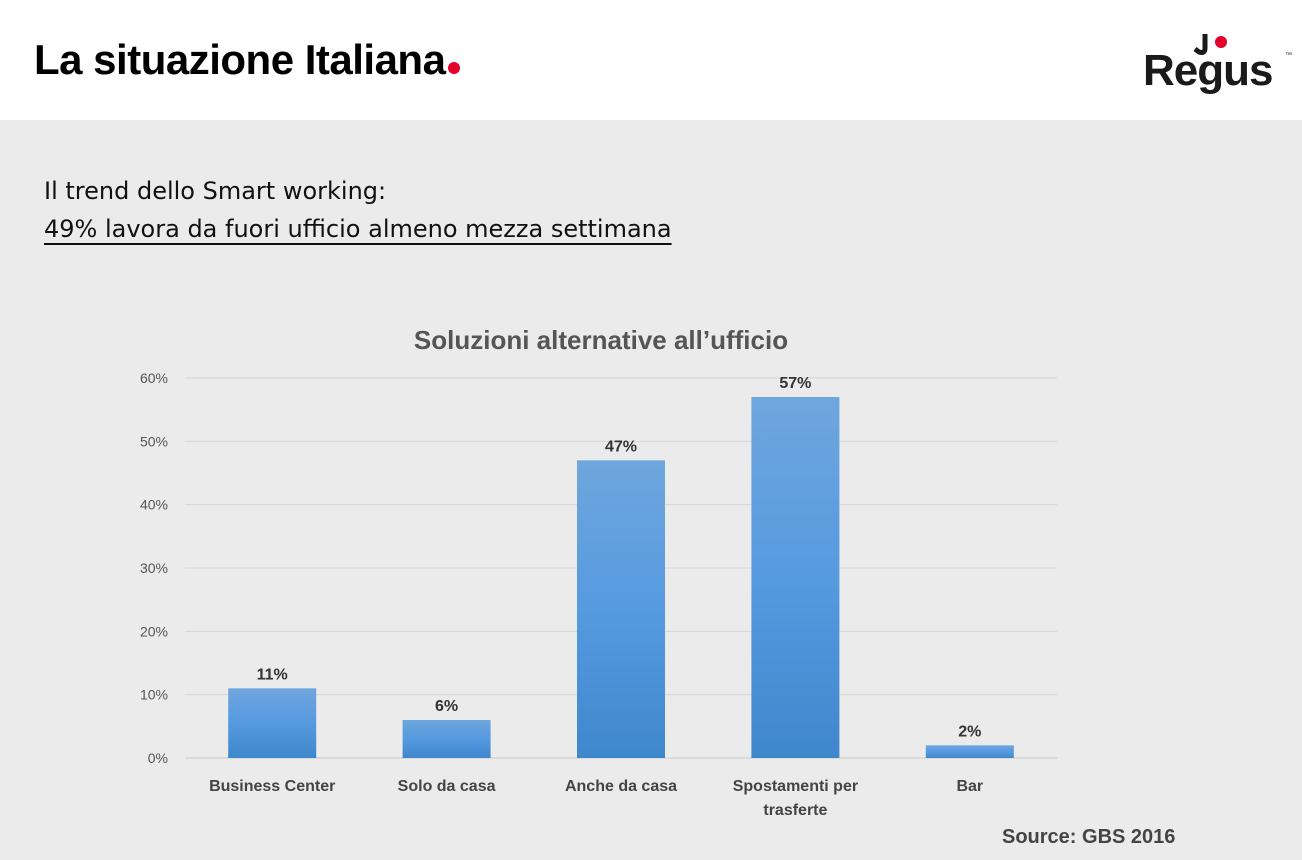  Describe the element at coordinates (215, 191) in the screenshot. I see `subtitle-line-1: Il trend dello Smart working:` at that location.